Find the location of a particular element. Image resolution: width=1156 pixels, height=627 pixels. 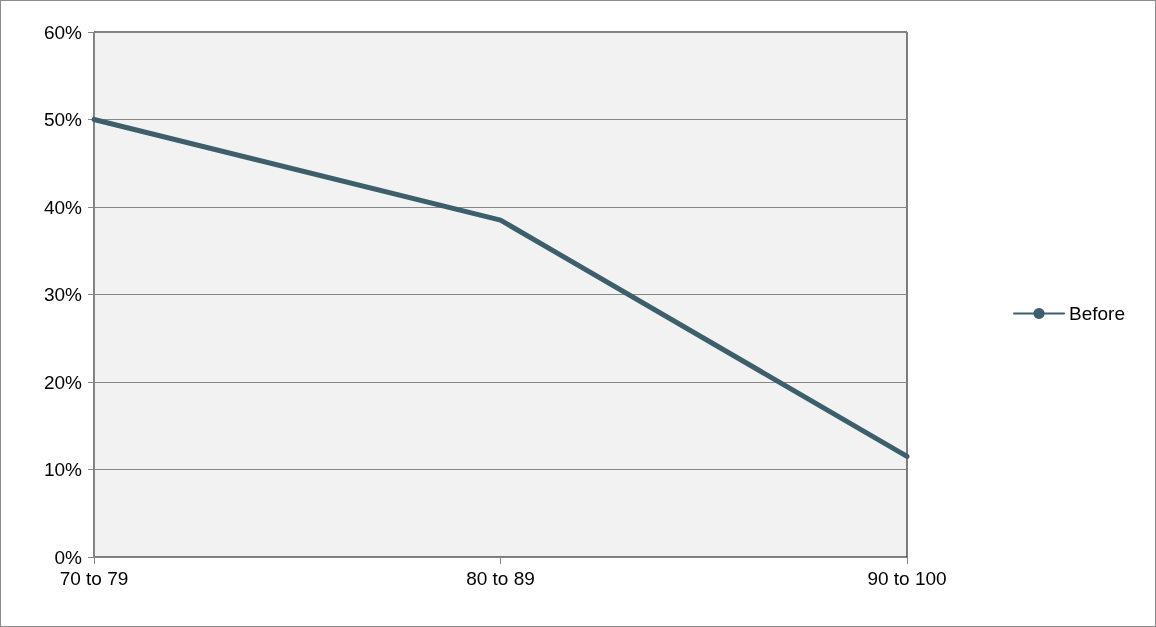

y-tick-label: 40% is located at coordinates (63, 207).